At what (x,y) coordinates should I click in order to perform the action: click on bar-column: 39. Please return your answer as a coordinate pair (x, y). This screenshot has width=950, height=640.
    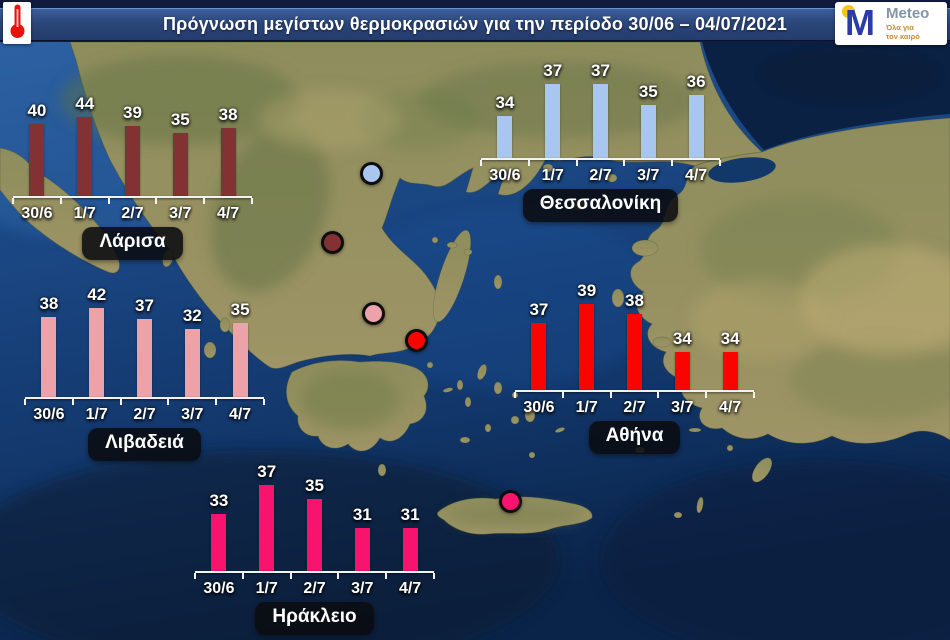
    Looking at the image, I should click on (587, 335).